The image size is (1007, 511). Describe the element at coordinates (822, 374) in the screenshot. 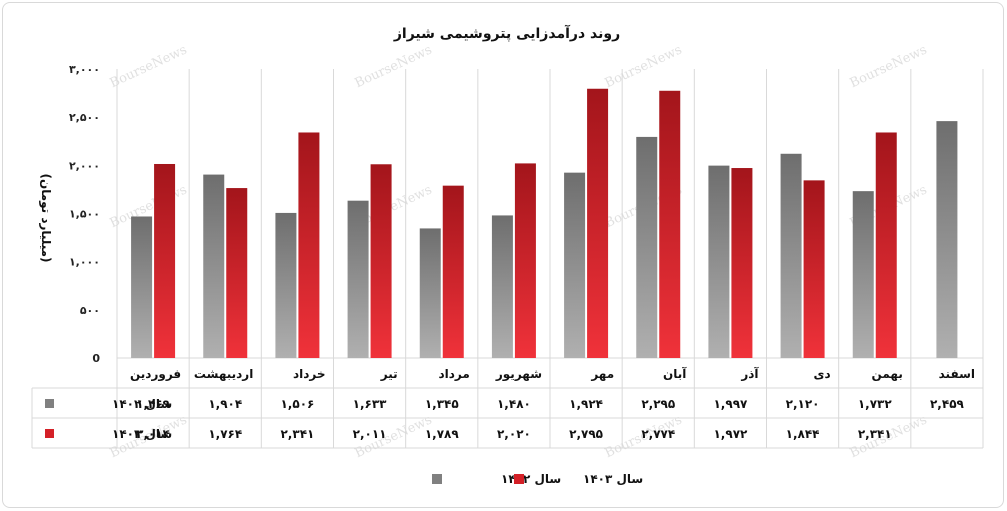

I see `category-label: دی` at that location.